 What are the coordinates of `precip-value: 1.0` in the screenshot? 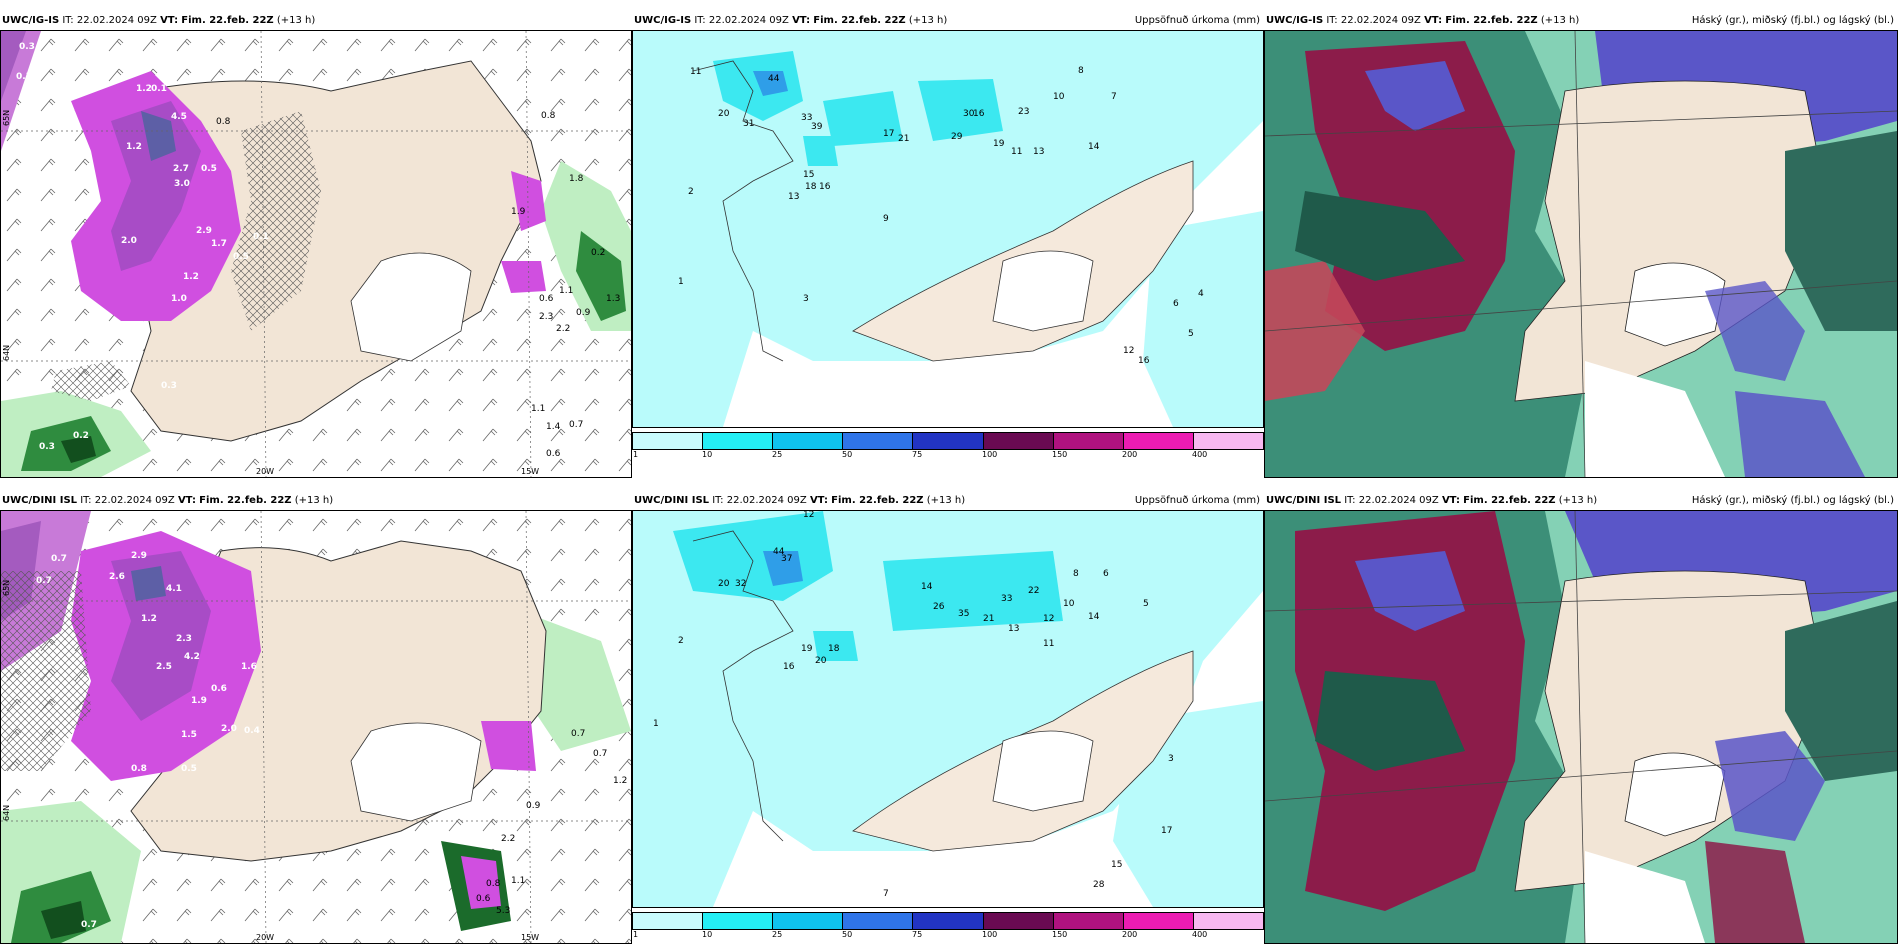 It's located at (179, 299).